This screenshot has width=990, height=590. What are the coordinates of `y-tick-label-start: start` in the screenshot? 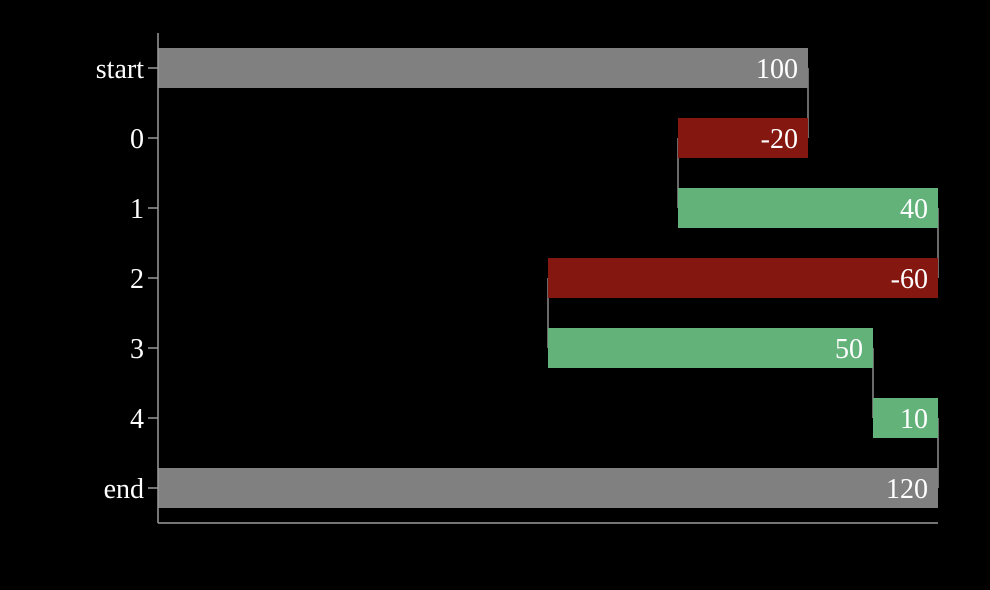 It's located at (120, 69).